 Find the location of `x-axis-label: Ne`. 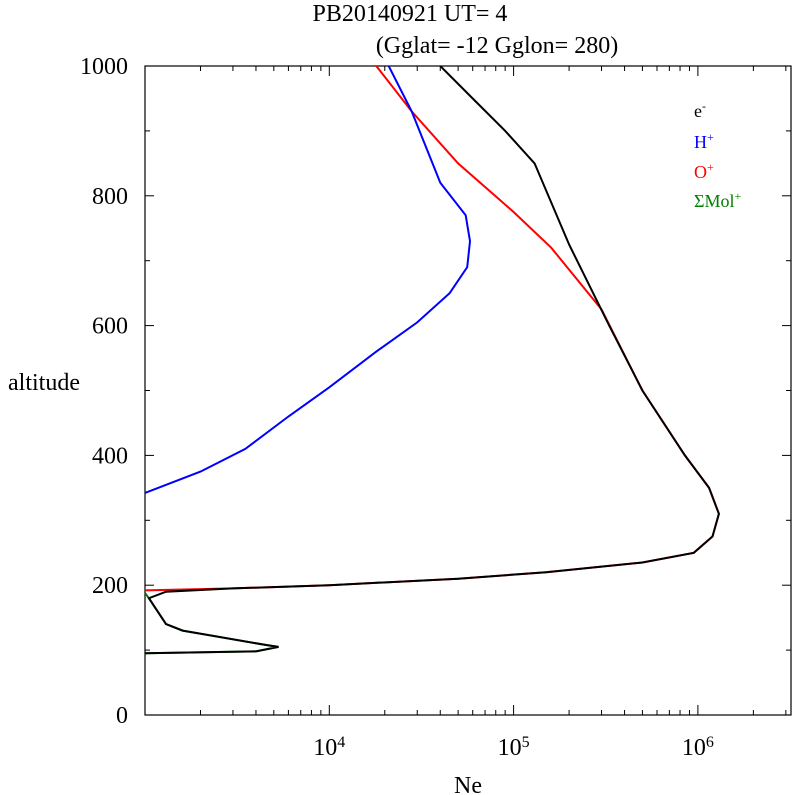

x-axis-label: Ne is located at coordinates (468, 784).